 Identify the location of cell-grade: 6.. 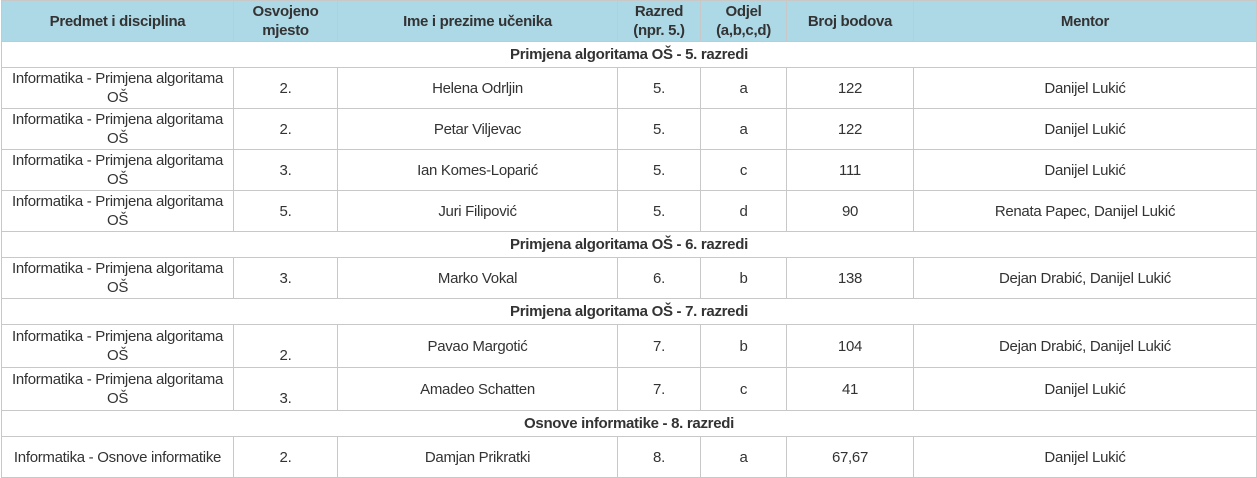
(659, 278).